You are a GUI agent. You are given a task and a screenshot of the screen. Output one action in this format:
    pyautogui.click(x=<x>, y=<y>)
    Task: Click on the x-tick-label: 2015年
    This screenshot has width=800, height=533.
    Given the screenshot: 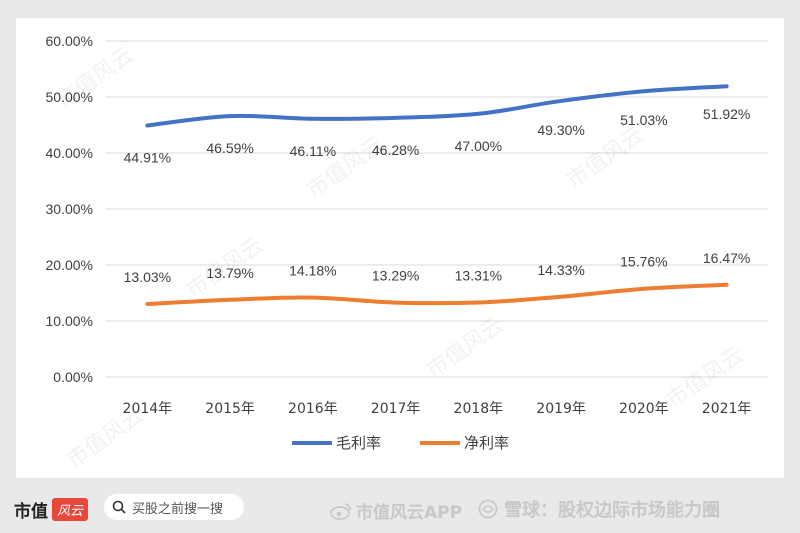 What is the action you would take?
    pyautogui.click(x=230, y=409)
    